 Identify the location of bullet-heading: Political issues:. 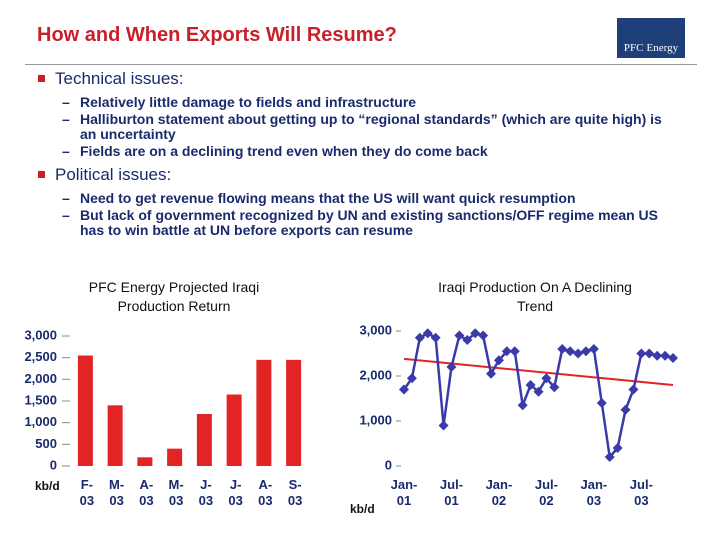
(352, 175).